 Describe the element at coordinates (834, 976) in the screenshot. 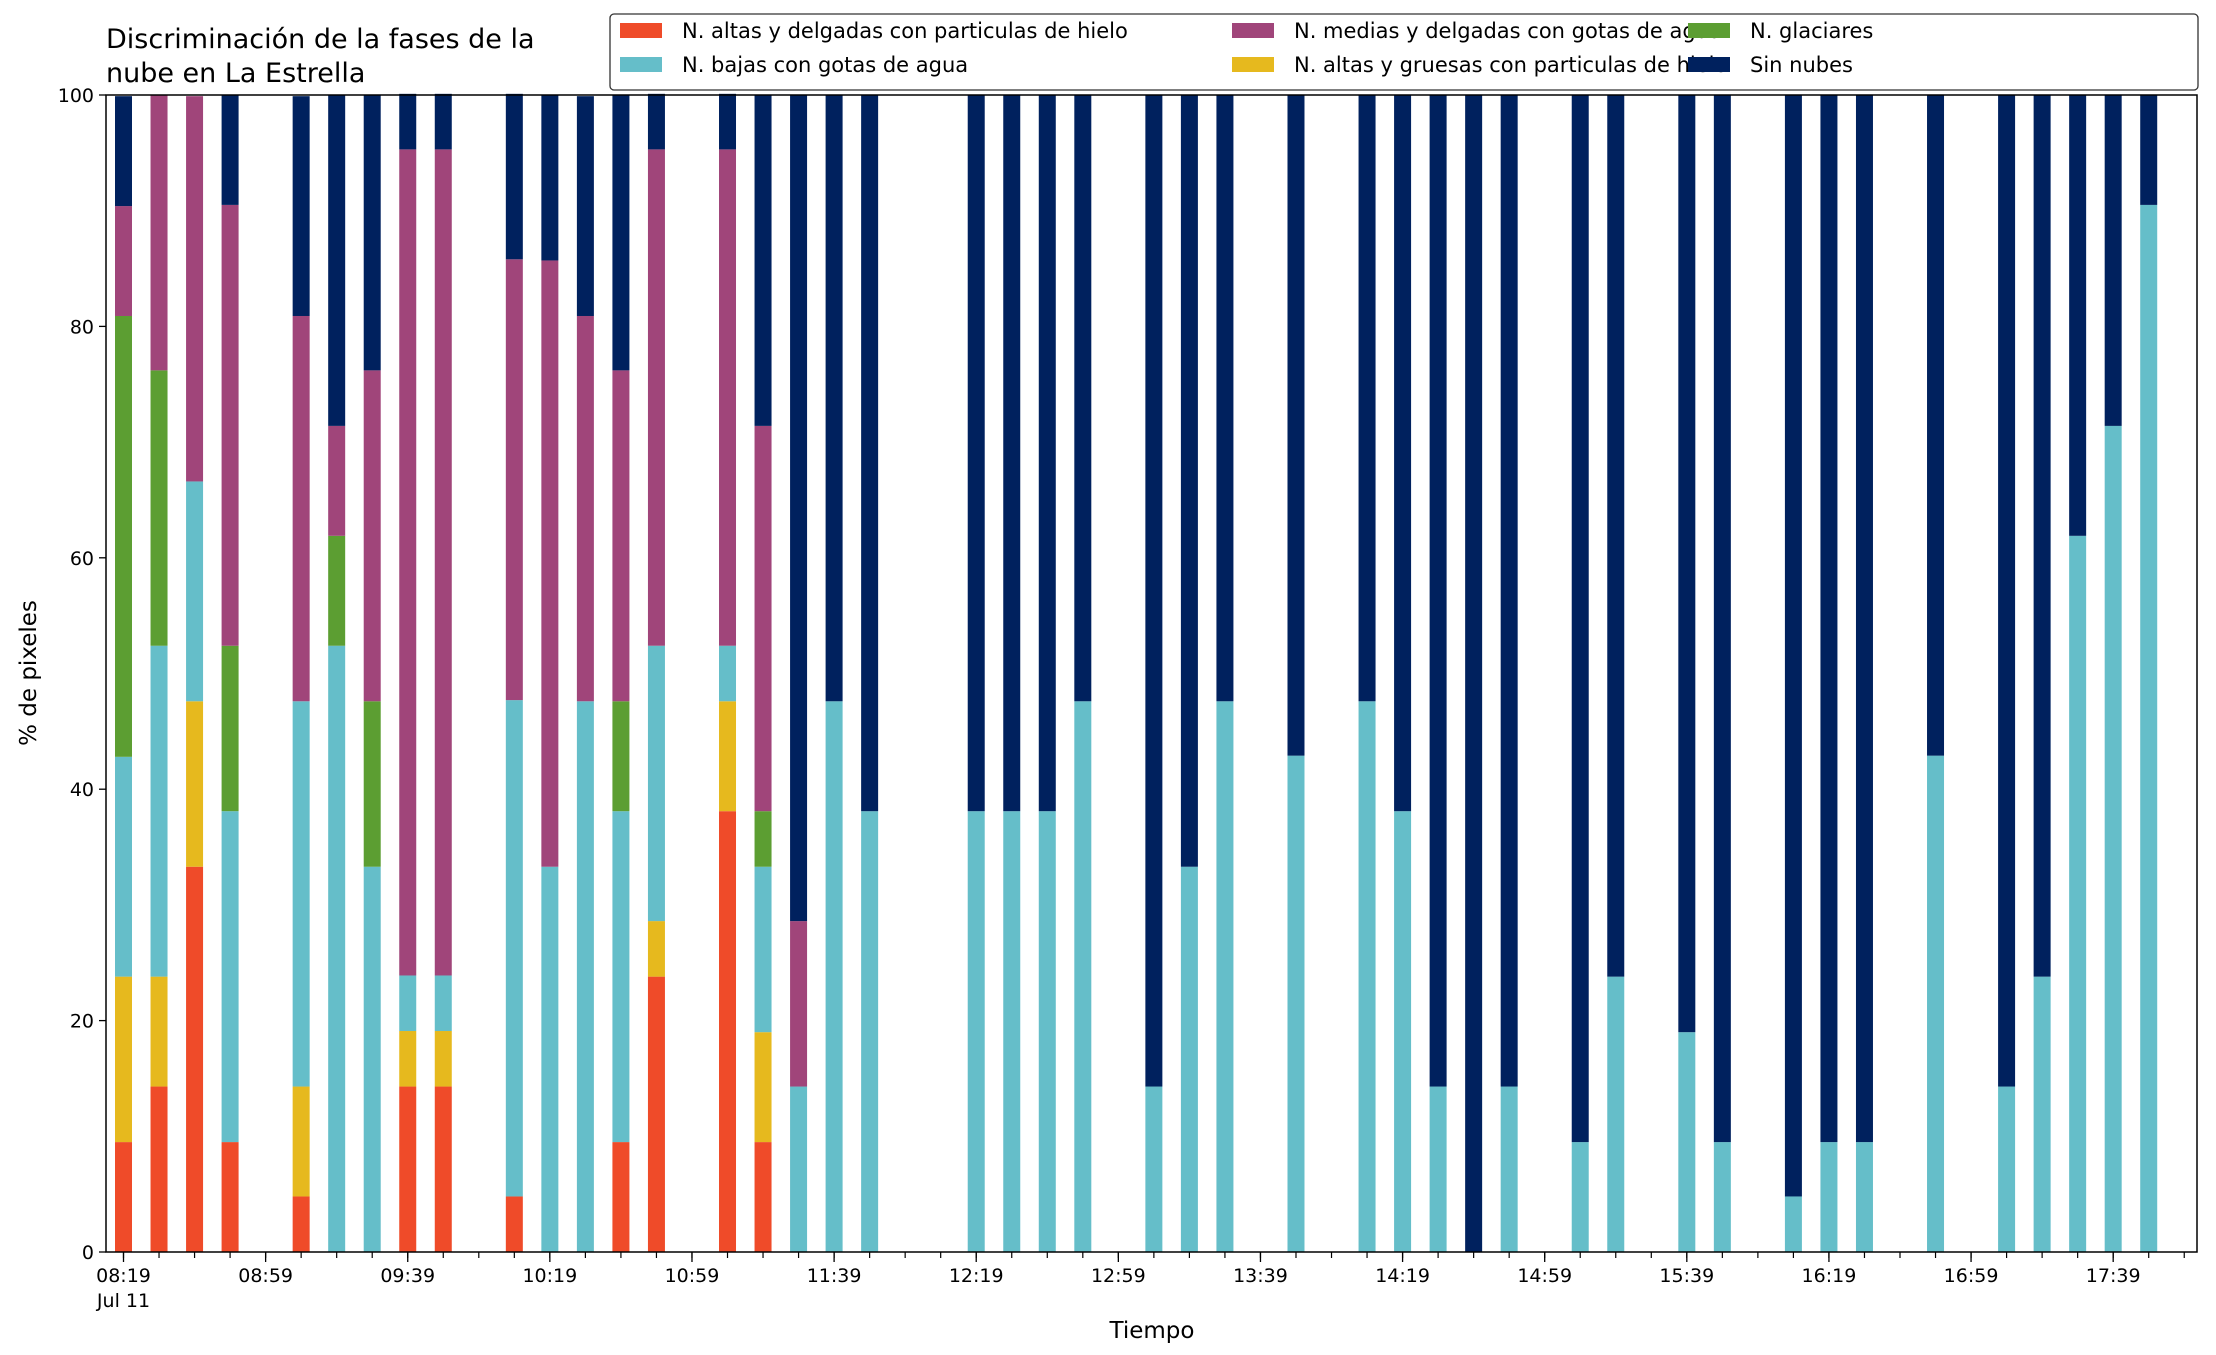

I see `bar-segment-1139-s2` at that location.